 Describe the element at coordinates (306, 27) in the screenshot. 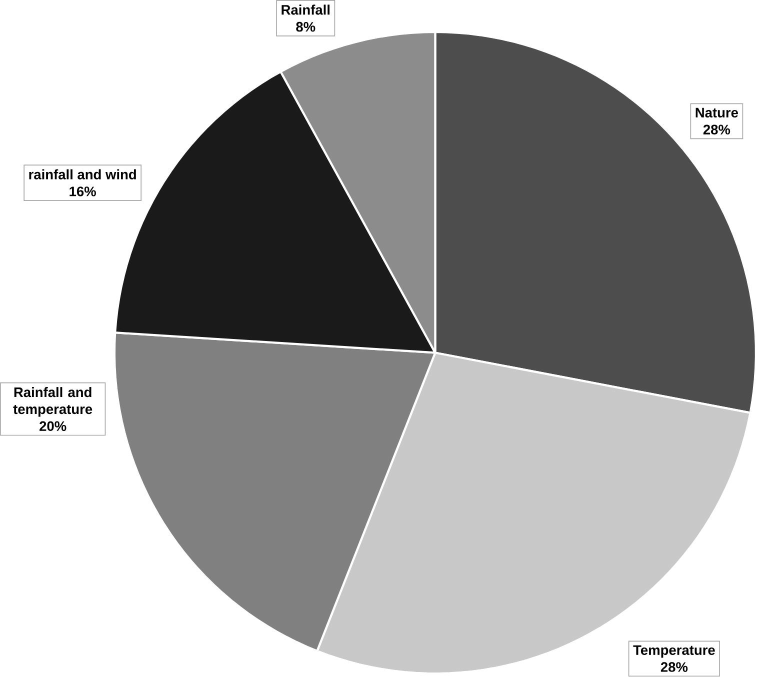

I see `data-label: 8%` at that location.